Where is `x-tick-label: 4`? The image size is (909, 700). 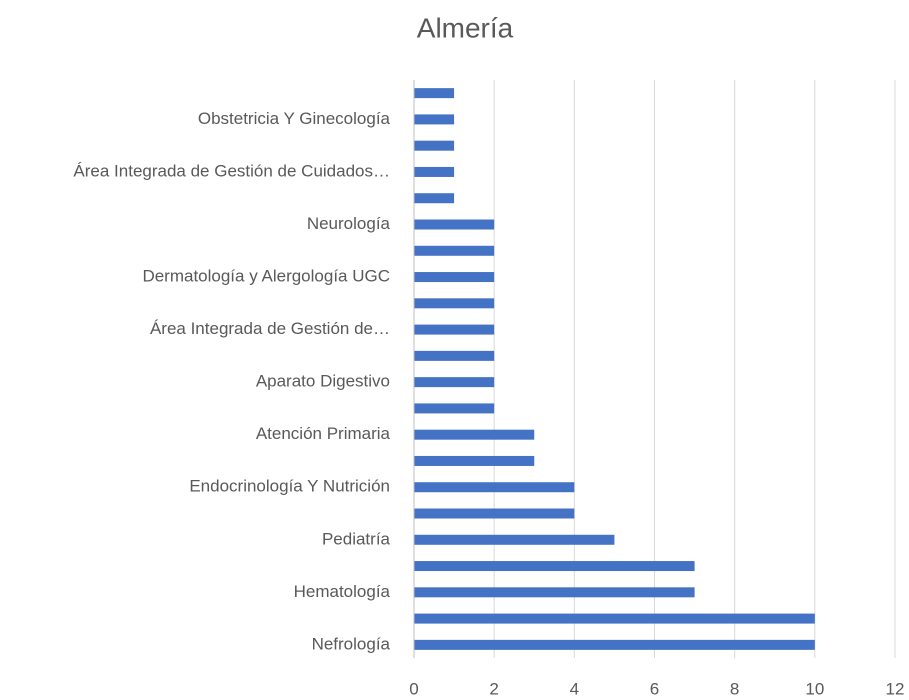
x-tick-label: 4 is located at coordinates (574, 688).